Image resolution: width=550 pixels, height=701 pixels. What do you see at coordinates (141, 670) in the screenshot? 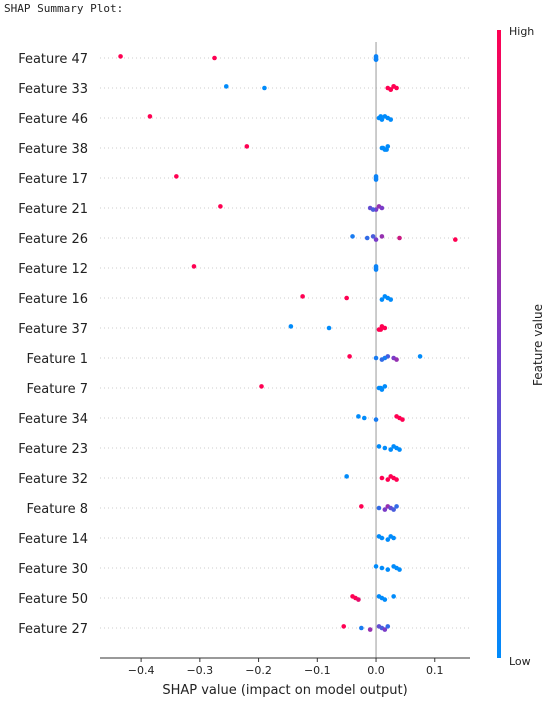
I see `x-tick-label: −0.4` at bounding box center [141, 670].